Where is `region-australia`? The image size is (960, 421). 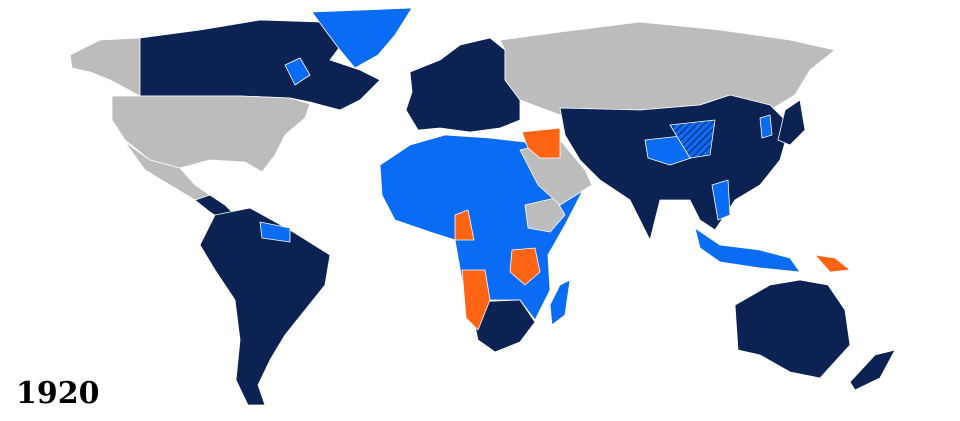 region-australia is located at coordinates (792, 329).